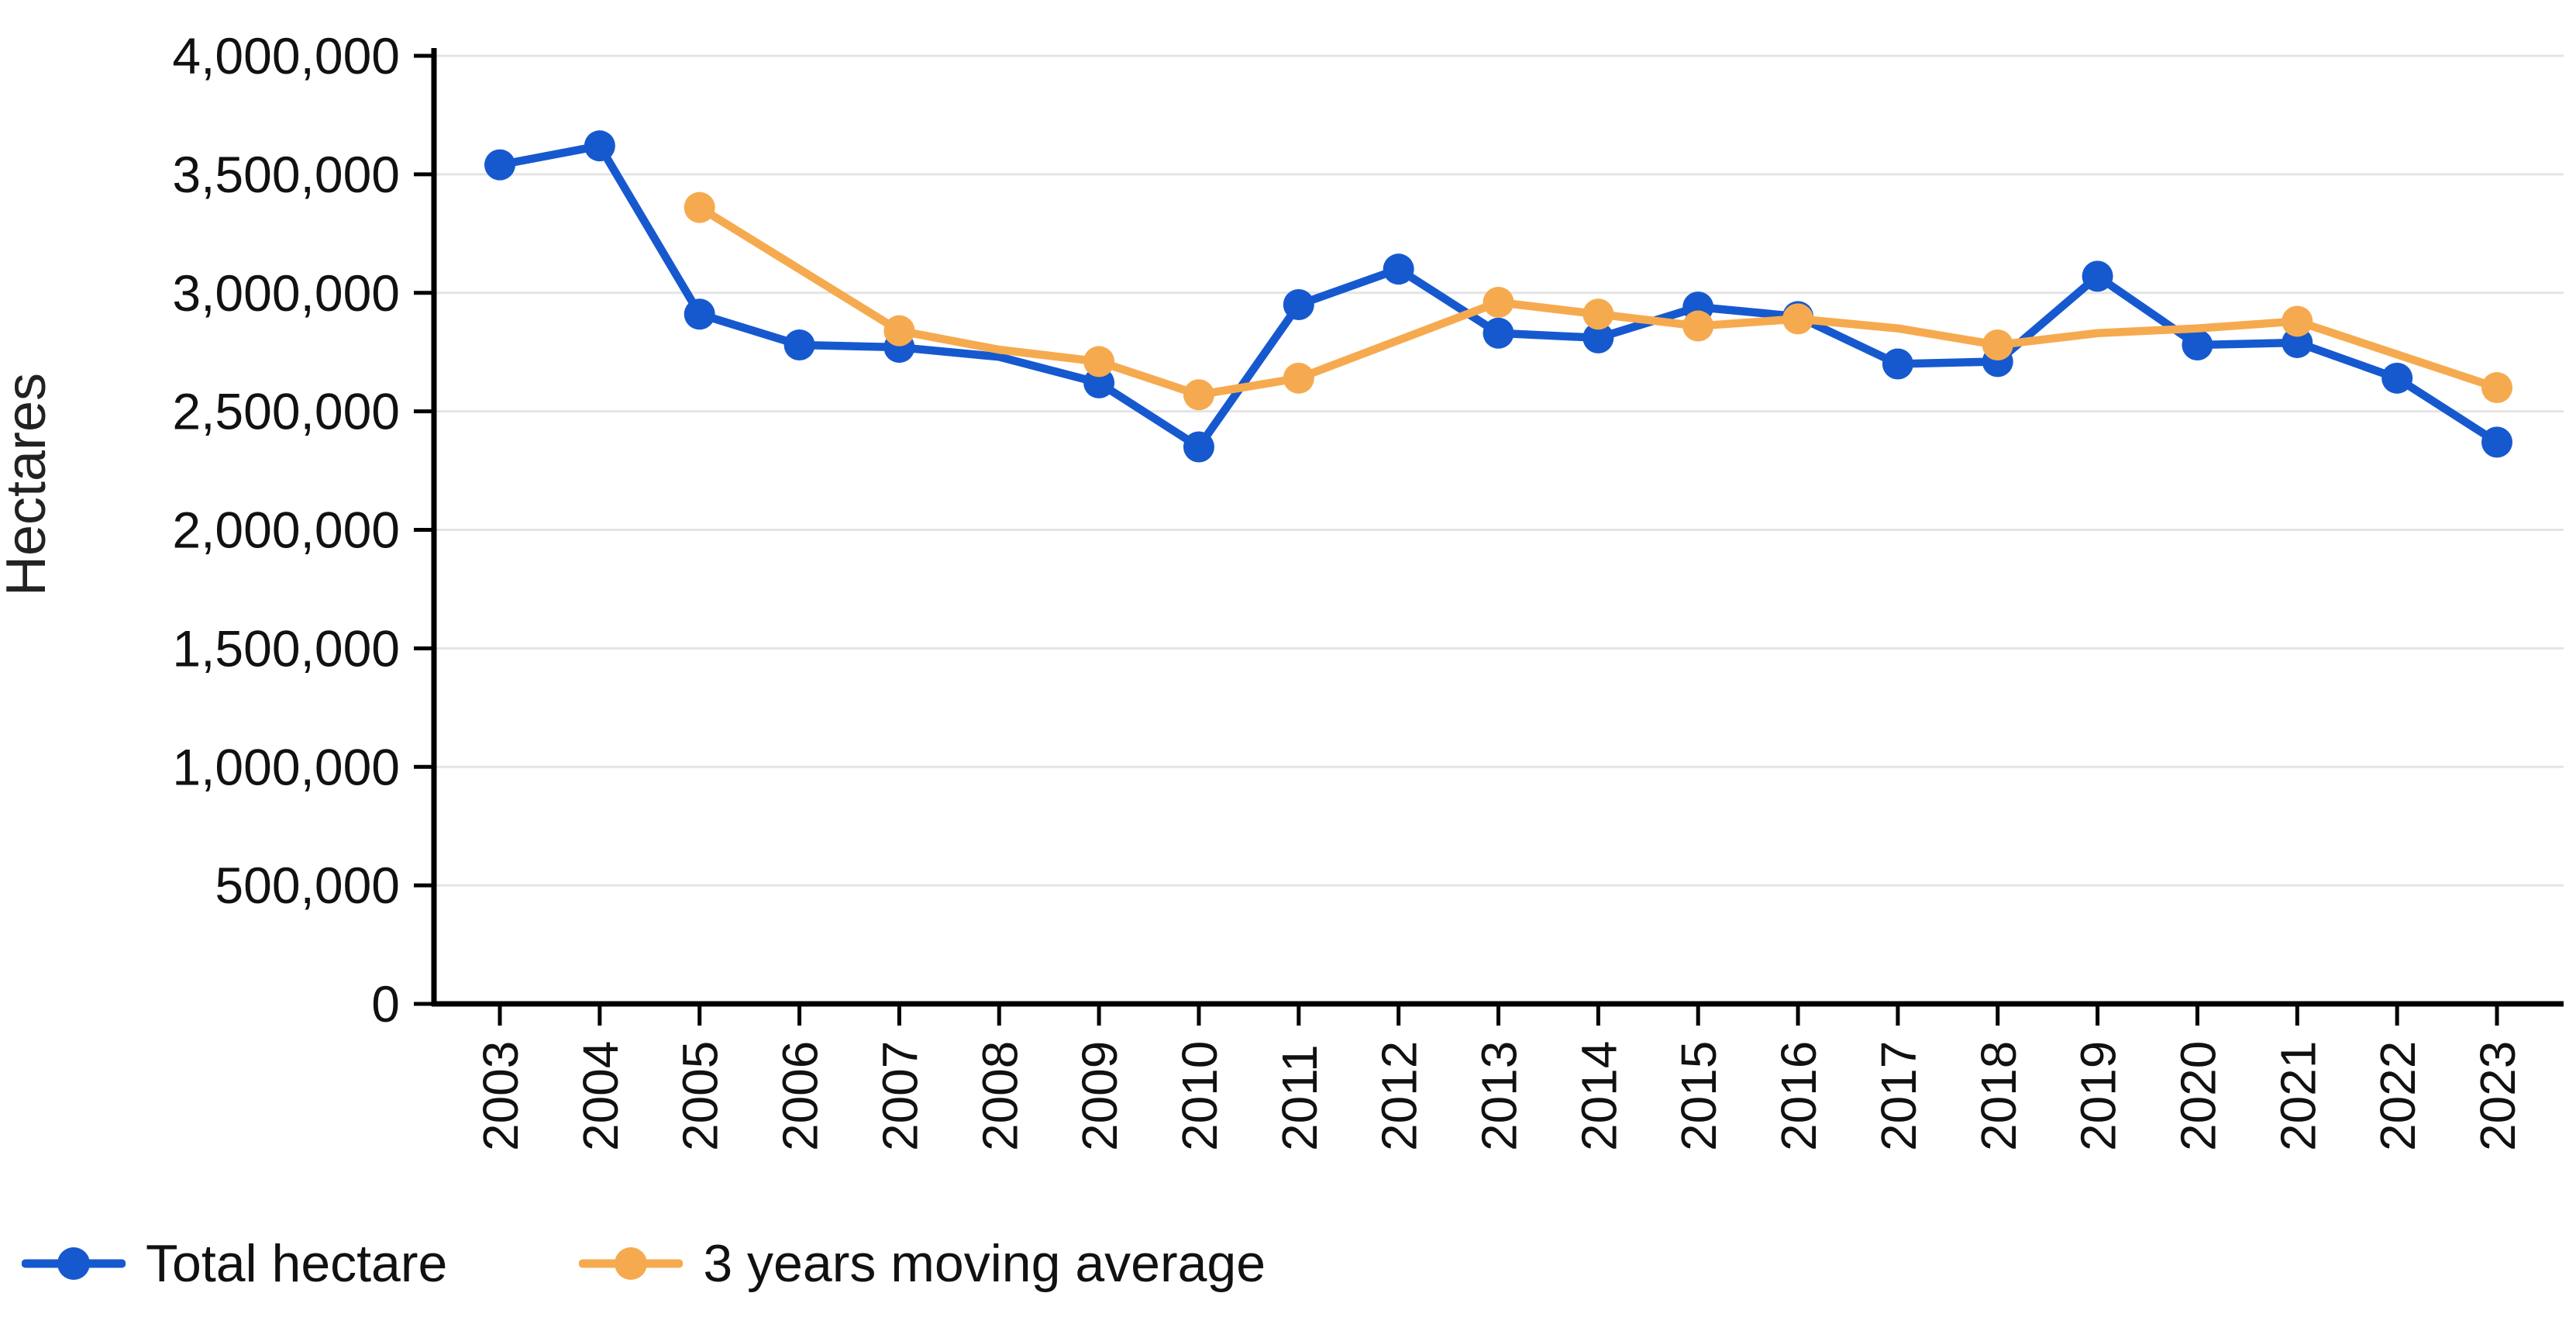  I want to click on x-tick-label: 2007, so click(900, 1096).